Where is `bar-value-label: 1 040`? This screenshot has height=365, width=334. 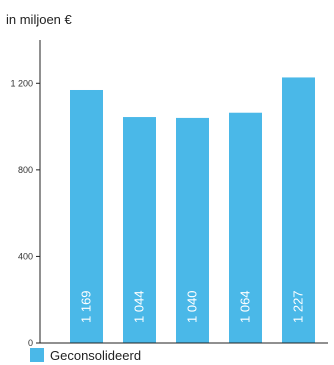 bar-value-label: 1 040 is located at coordinates (192, 306).